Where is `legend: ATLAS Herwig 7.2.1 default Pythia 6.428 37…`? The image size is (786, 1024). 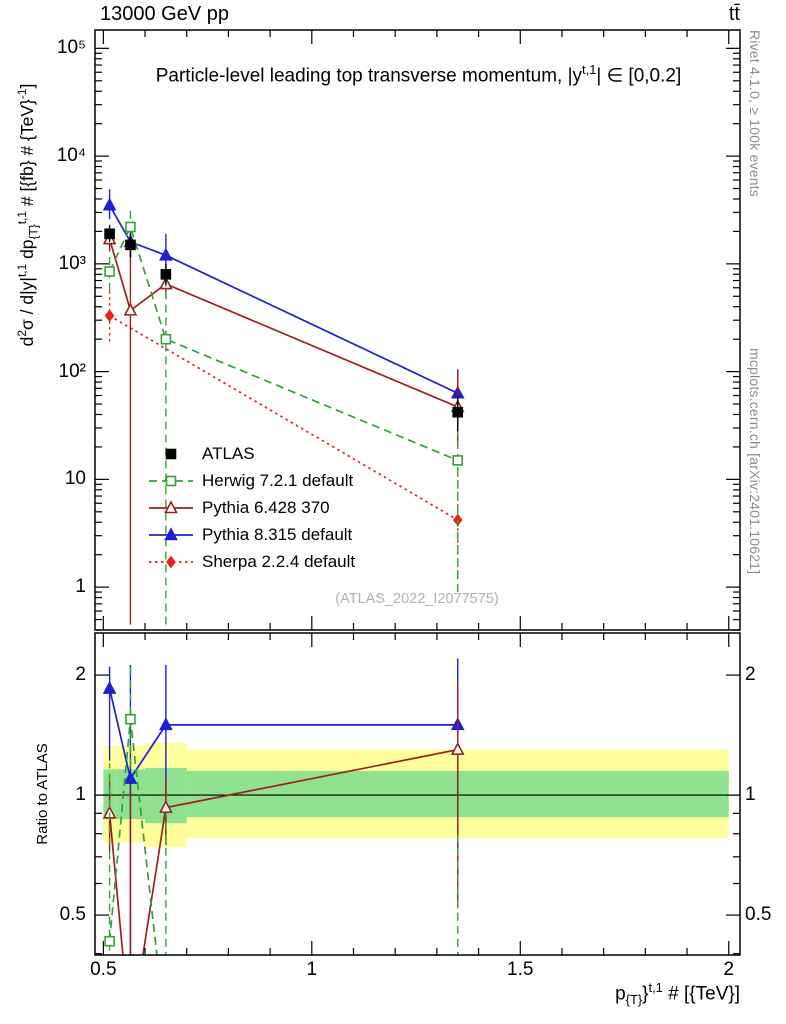 legend: ATLAS Herwig 7.2.1 default Pythia 6.428 37… is located at coordinates (251, 507).